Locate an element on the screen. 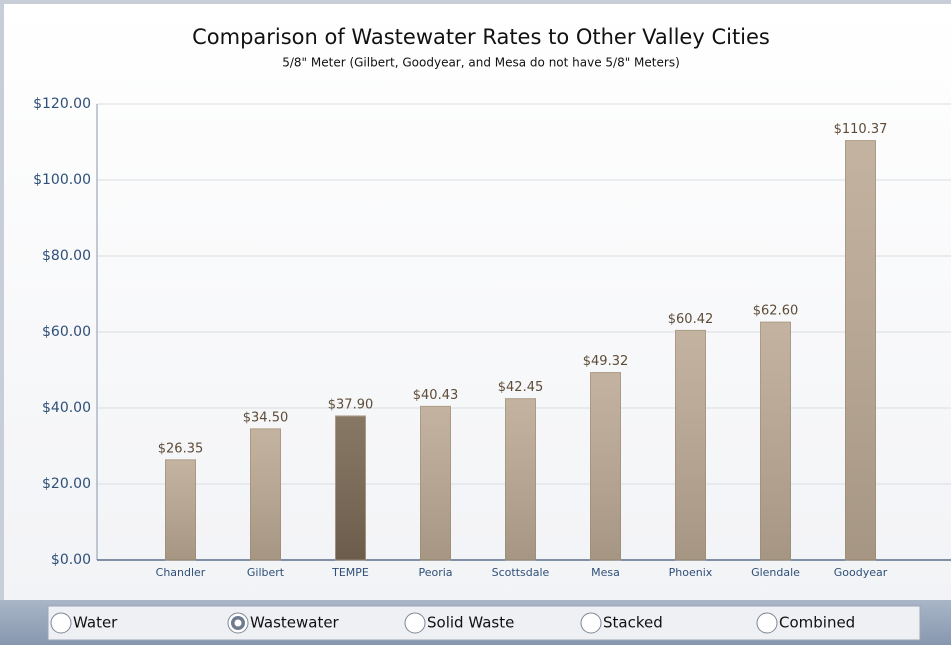 The image size is (951, 645). radio-option: Solid Waste is located at coordinates (459, 623).